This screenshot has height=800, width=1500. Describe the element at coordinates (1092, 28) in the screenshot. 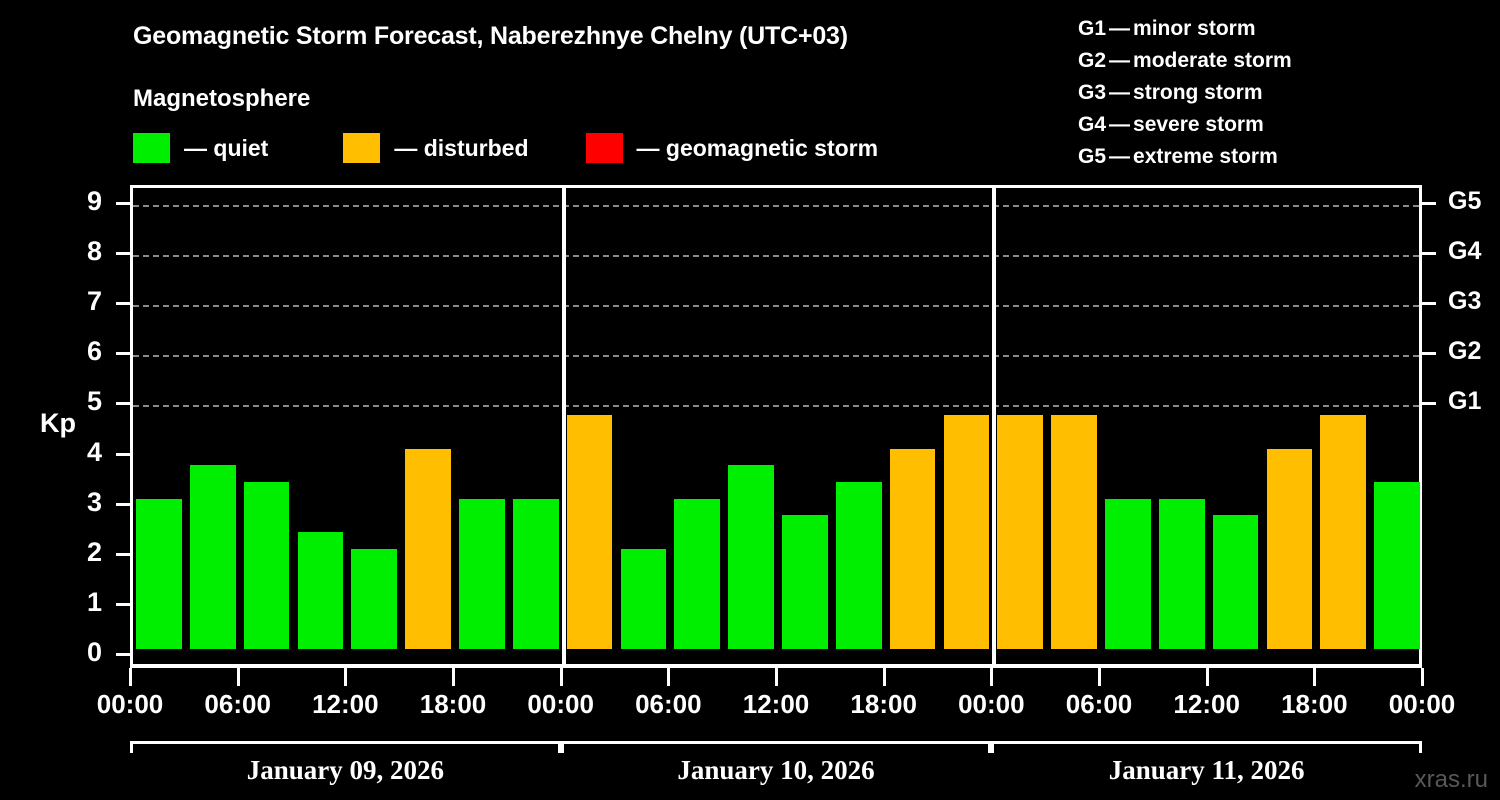

I see `g-scale-code: G1` at that location.